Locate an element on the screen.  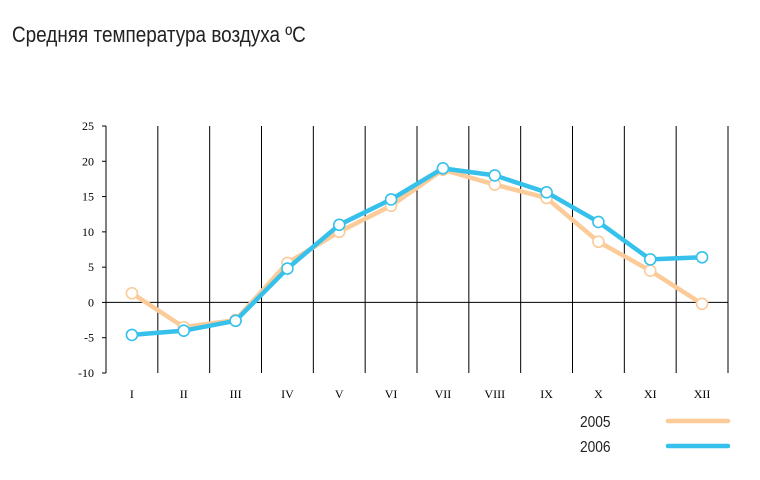
x-tick-label: II is located at coordinates (184, 394).